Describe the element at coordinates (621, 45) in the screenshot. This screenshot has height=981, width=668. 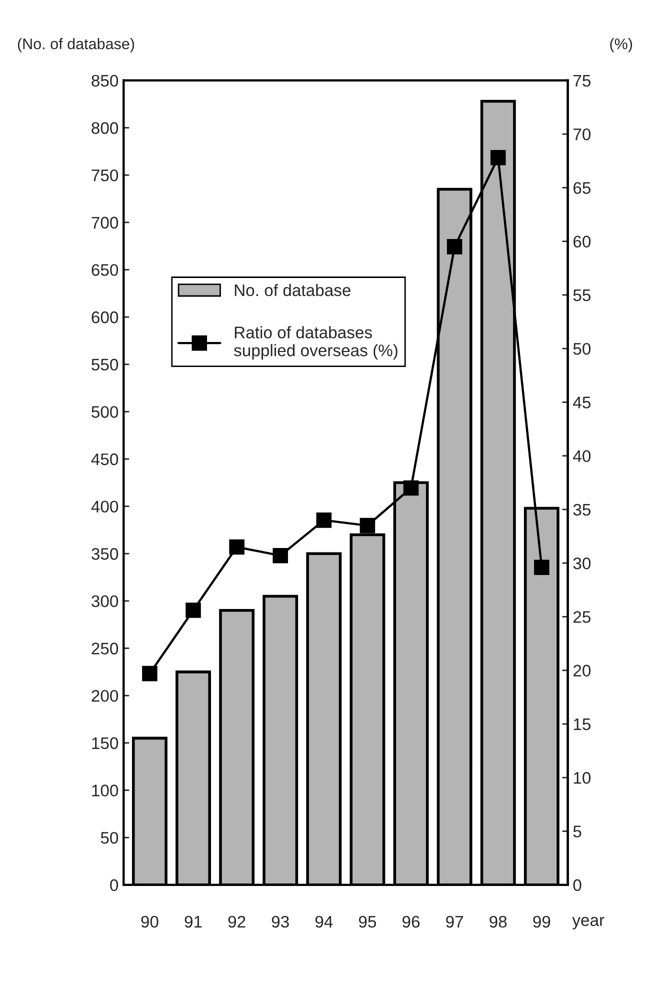
I see `y2-axis-title: (%)` at that location.